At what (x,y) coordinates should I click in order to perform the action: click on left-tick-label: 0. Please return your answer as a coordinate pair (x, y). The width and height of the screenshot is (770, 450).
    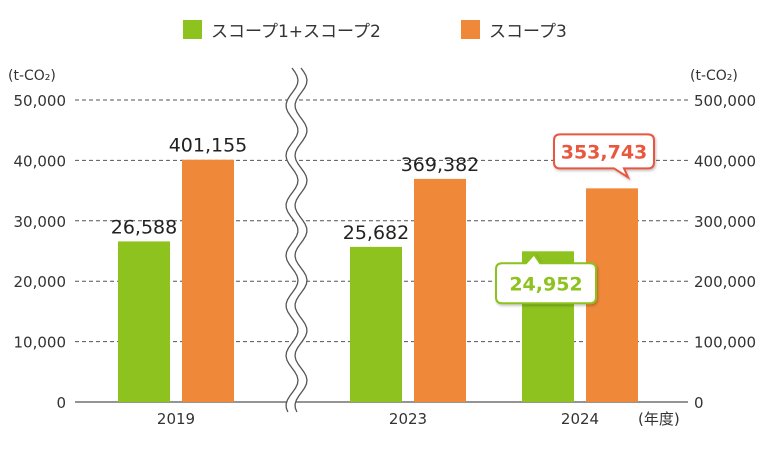
    Looking at the image, I should click on (61, 403).